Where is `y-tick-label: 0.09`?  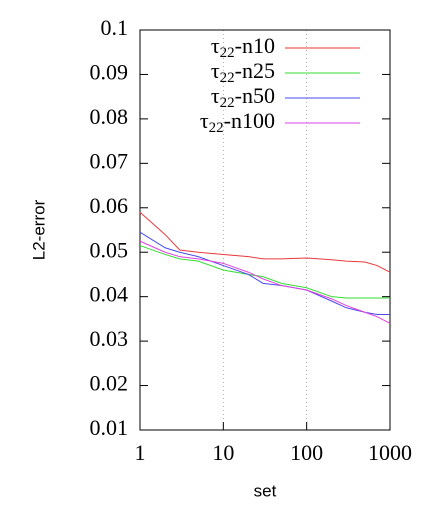
y-tick-label: 0.09 is located at coordinates (109, 71).